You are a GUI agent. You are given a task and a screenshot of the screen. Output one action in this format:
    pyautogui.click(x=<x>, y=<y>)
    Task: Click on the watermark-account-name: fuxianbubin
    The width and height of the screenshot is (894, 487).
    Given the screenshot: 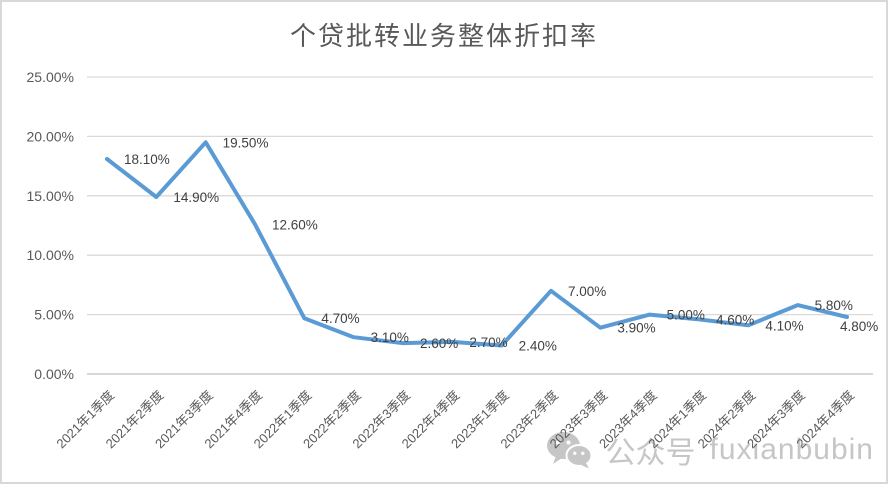 What is the action you would take?
    pyautogui.click(x=791, y=449)
    